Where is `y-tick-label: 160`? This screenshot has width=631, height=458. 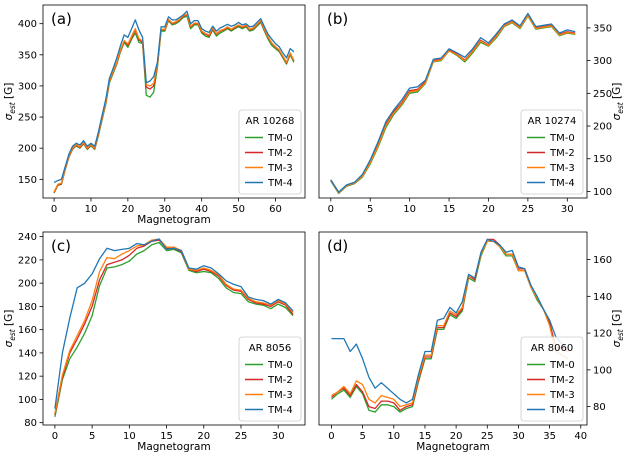
y-tick-label: 160 is located at coordinates (27, 330).